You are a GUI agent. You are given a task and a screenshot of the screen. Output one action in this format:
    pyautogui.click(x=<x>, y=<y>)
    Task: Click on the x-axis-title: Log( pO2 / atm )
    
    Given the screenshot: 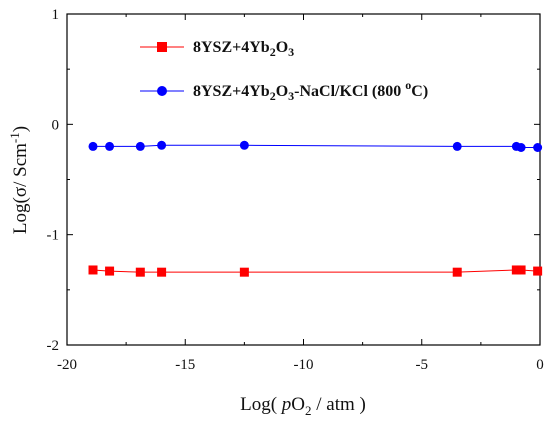 What is the action you would take?
    pyautogui.click(x=303, y=406)
    